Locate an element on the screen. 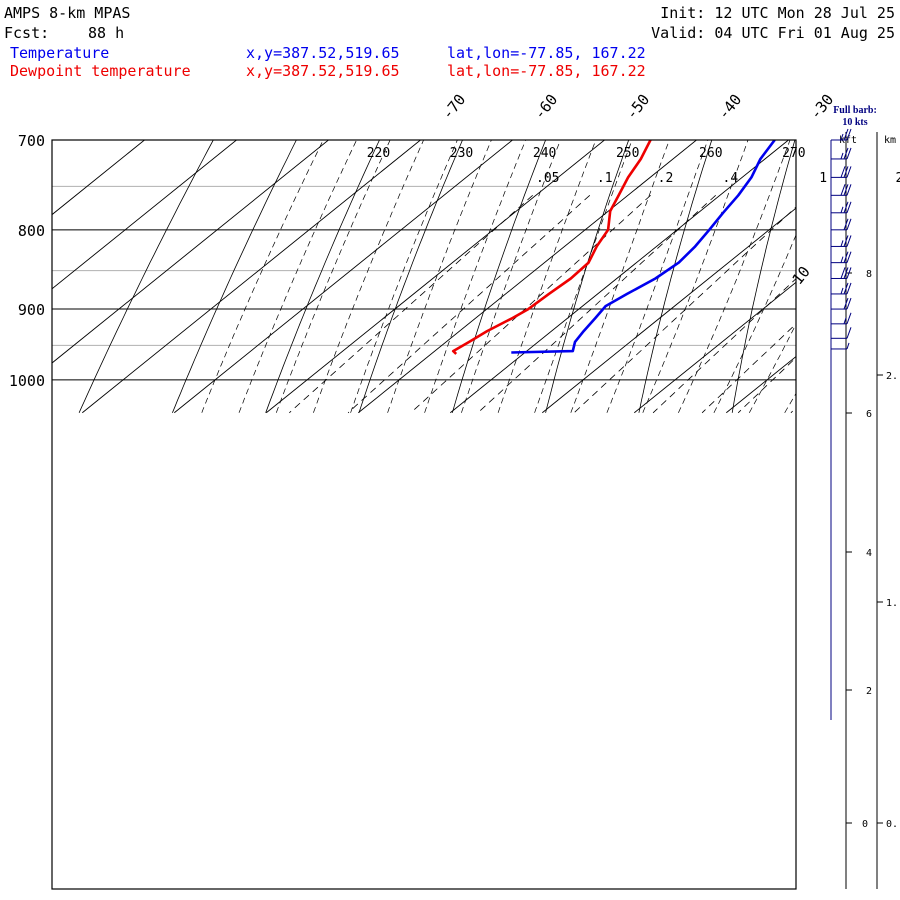  temperature-label: -60 is located at coordinates (545, 107).